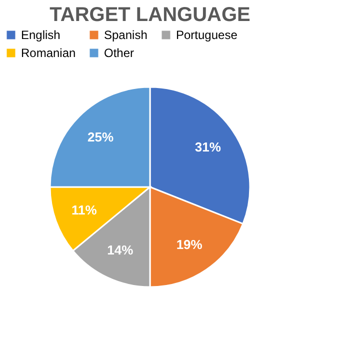 Image resolution: width=340 pixels, height=340 pixels. I want to click on data-label: 11%, so click(84, 210).